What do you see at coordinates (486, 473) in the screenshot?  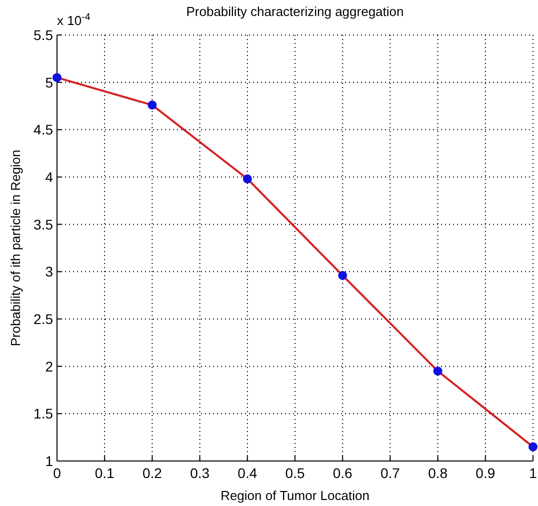 I see `x-tick-label: 0.9` at bounding box center [486, 473].